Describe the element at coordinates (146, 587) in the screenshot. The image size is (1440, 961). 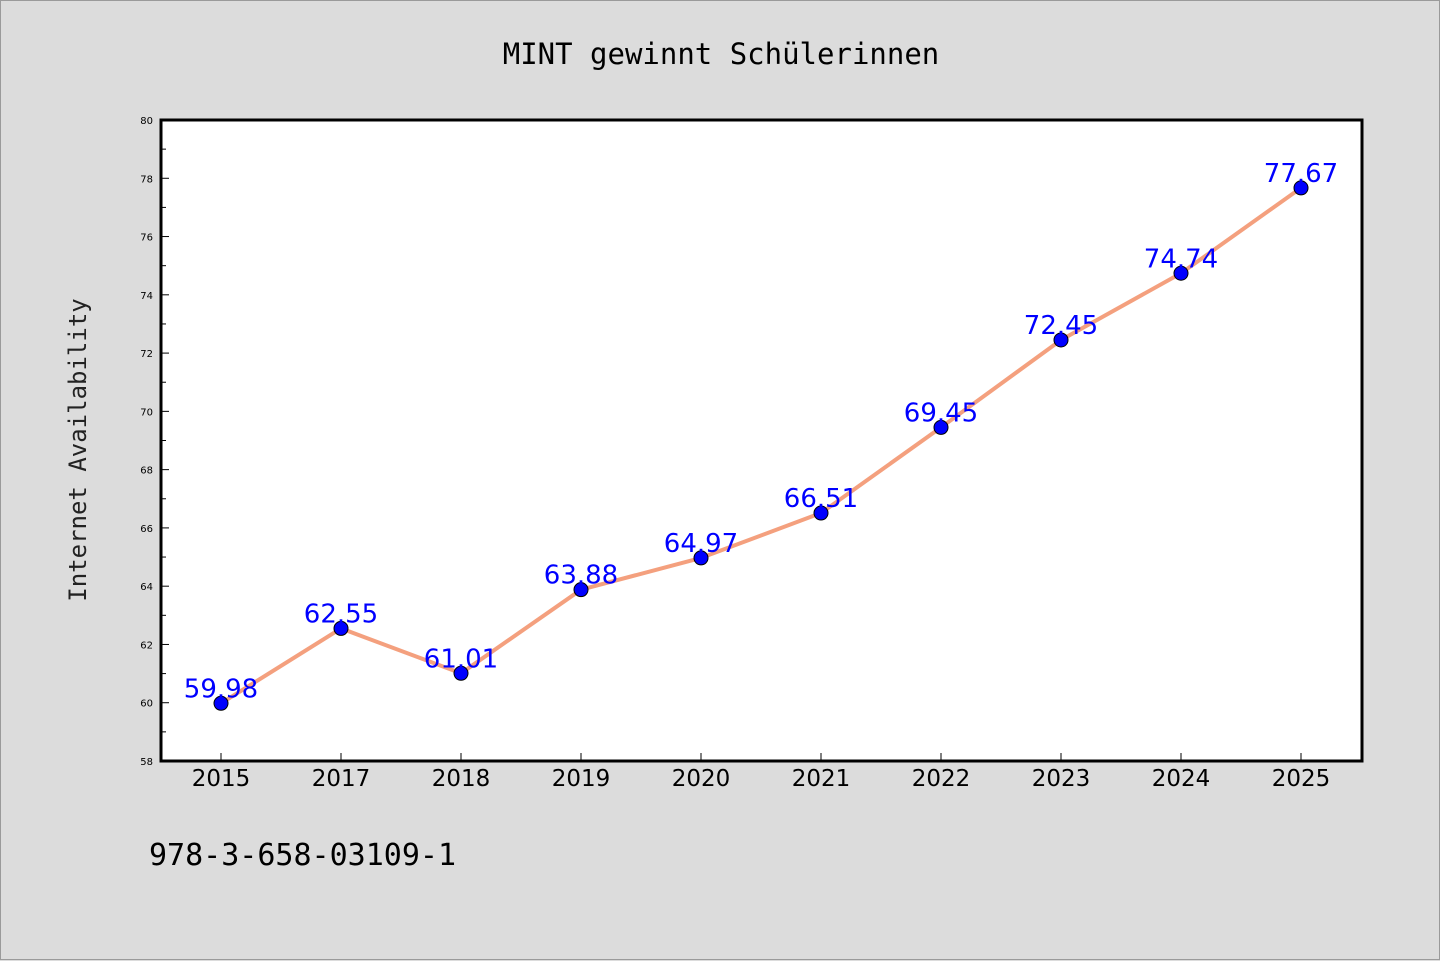
I see `y-tick-label: 64` at that location.